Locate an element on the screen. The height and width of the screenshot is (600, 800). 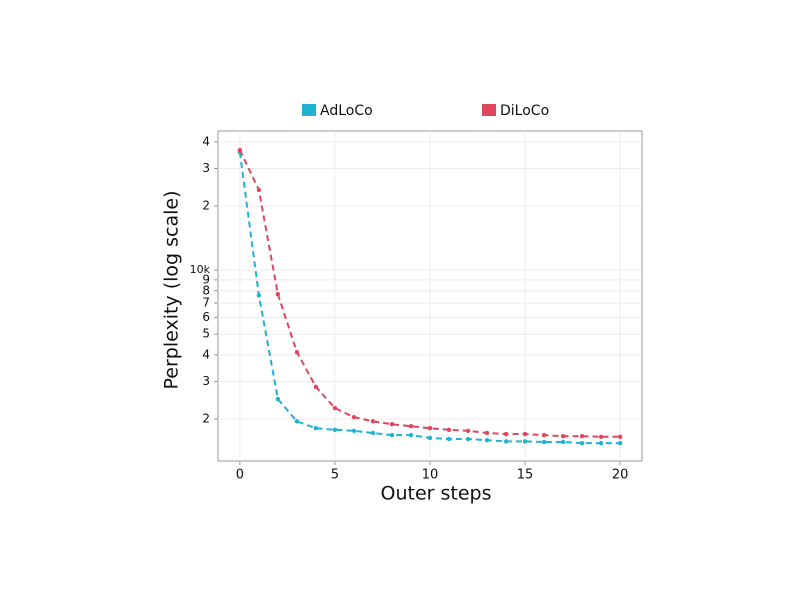
x-tick-label: 15 is located at coordinates (525, 475).